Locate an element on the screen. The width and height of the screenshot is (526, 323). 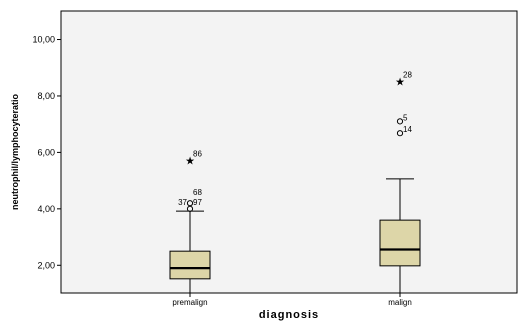
y-tick-label: 2,00 is located at coordinates (46, 265).